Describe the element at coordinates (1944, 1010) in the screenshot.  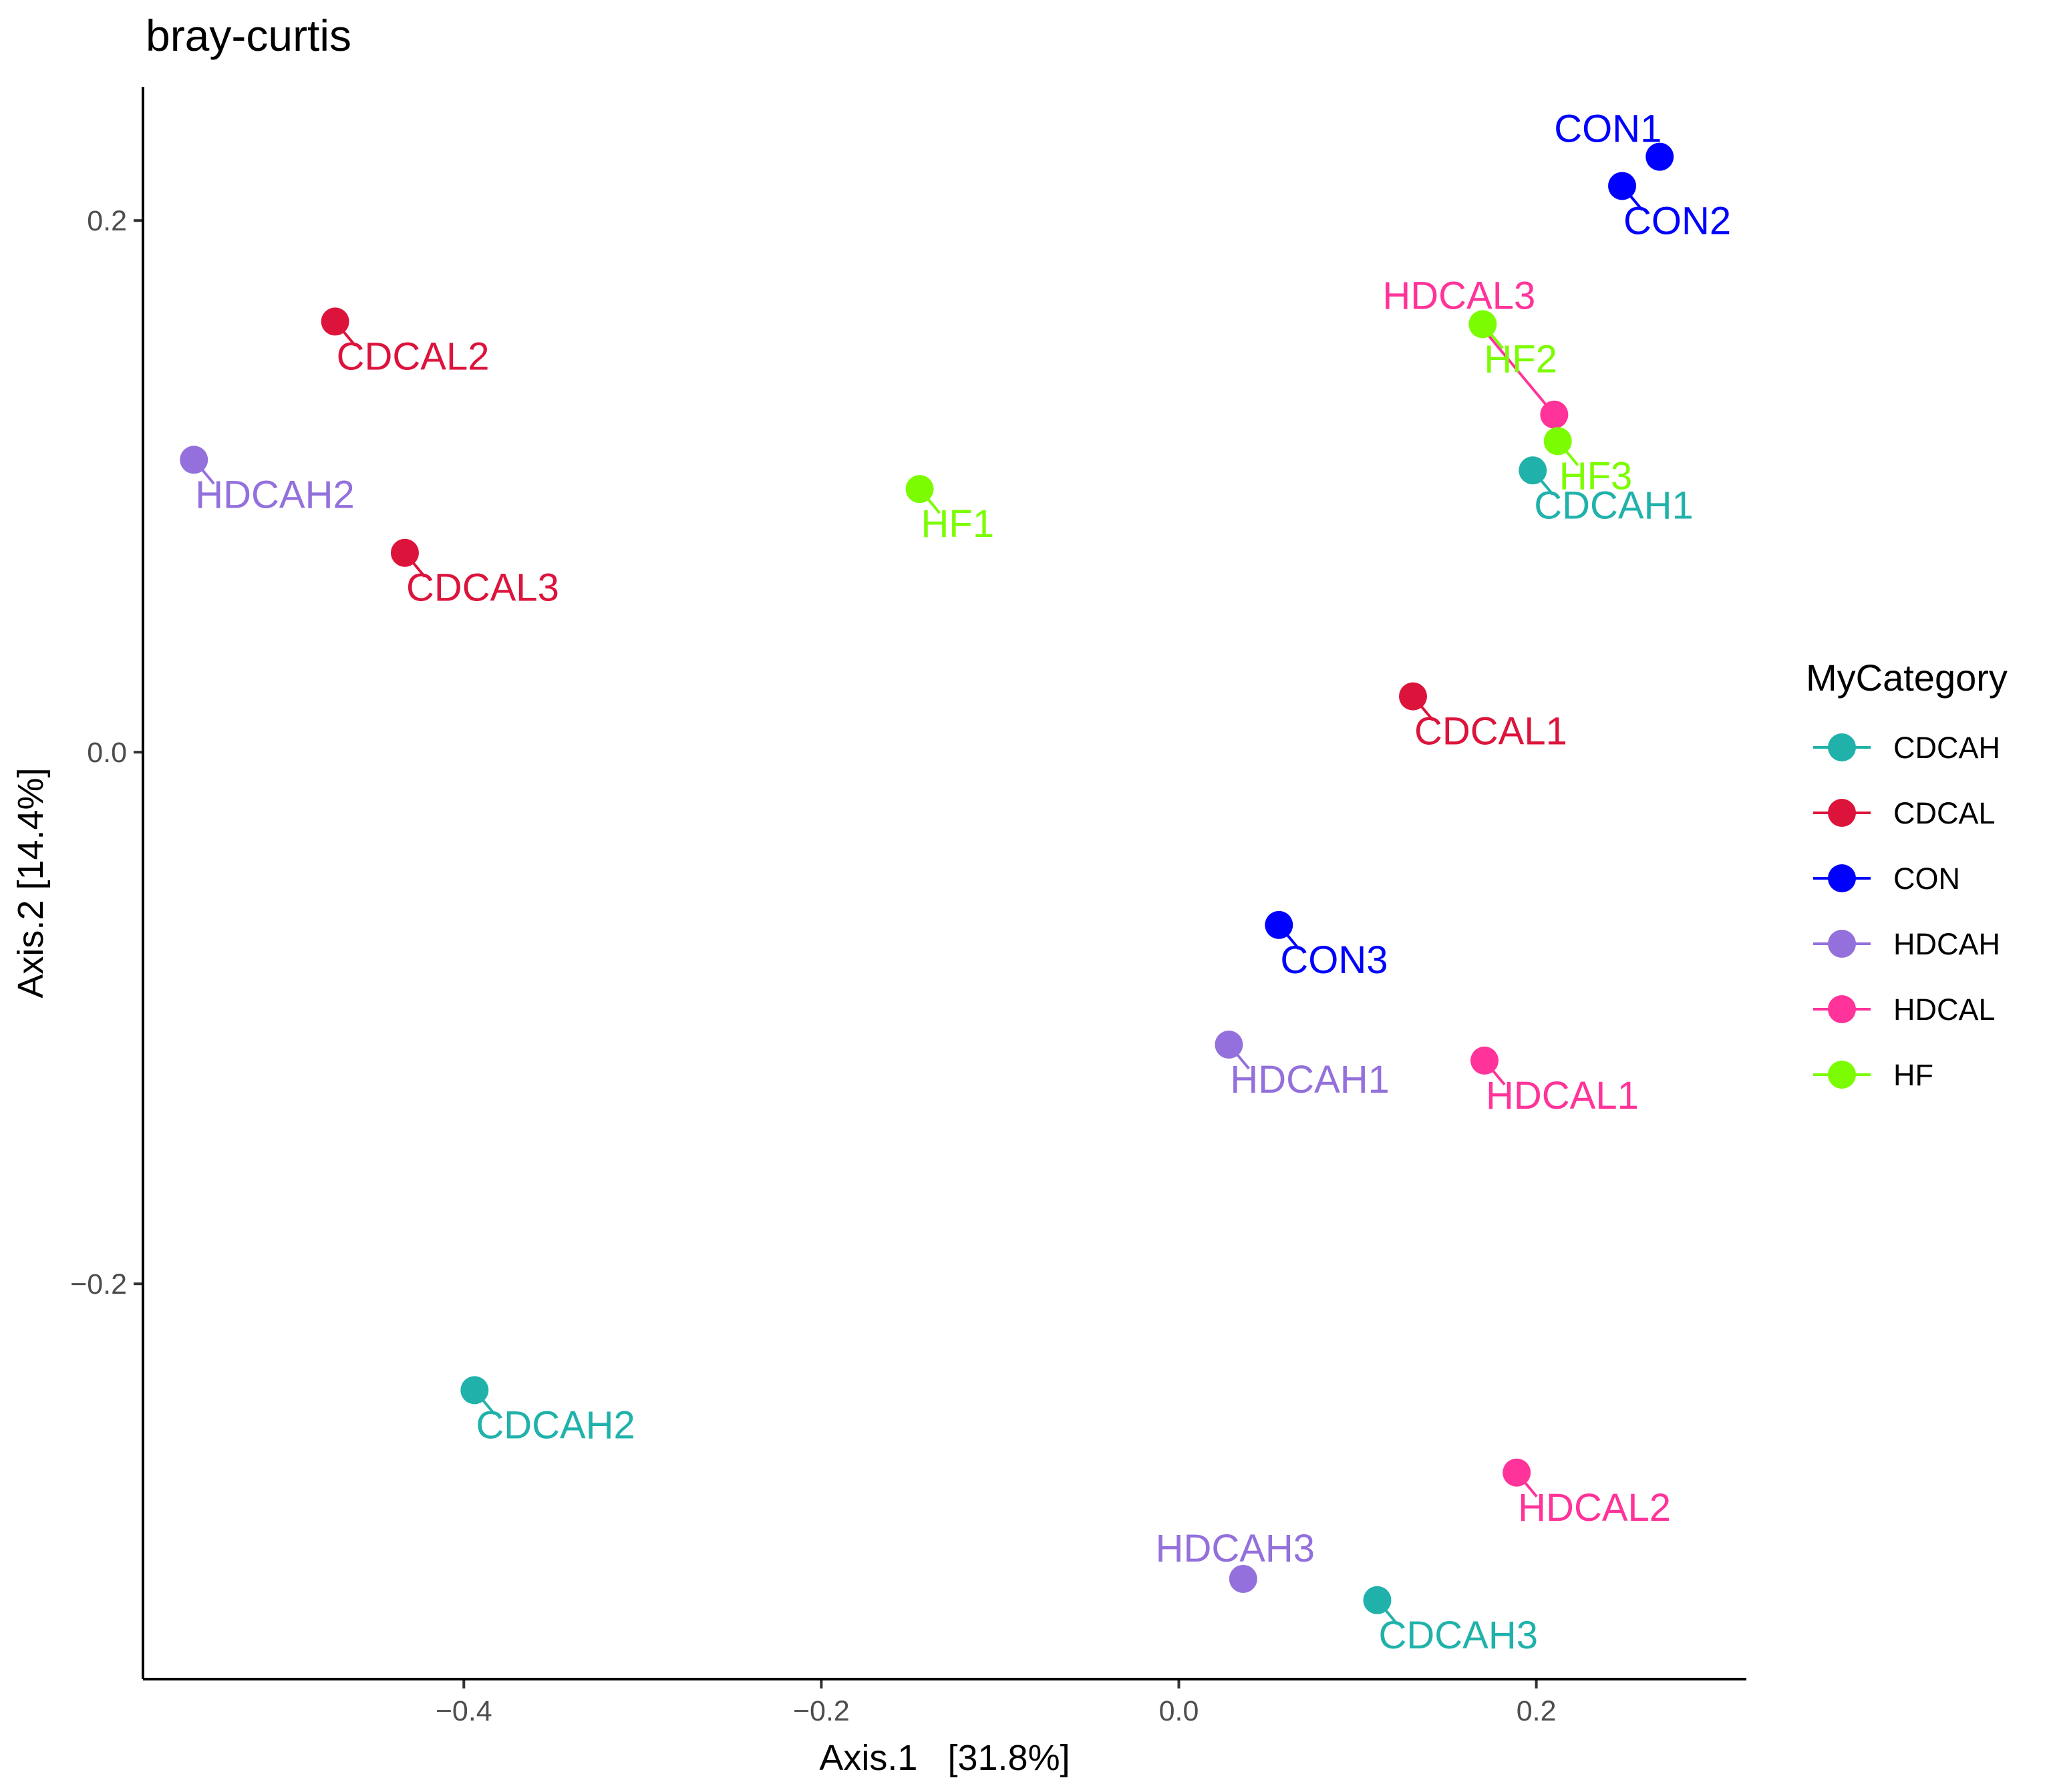
I see `legend-label-hdcal: HDCAL` at that location.